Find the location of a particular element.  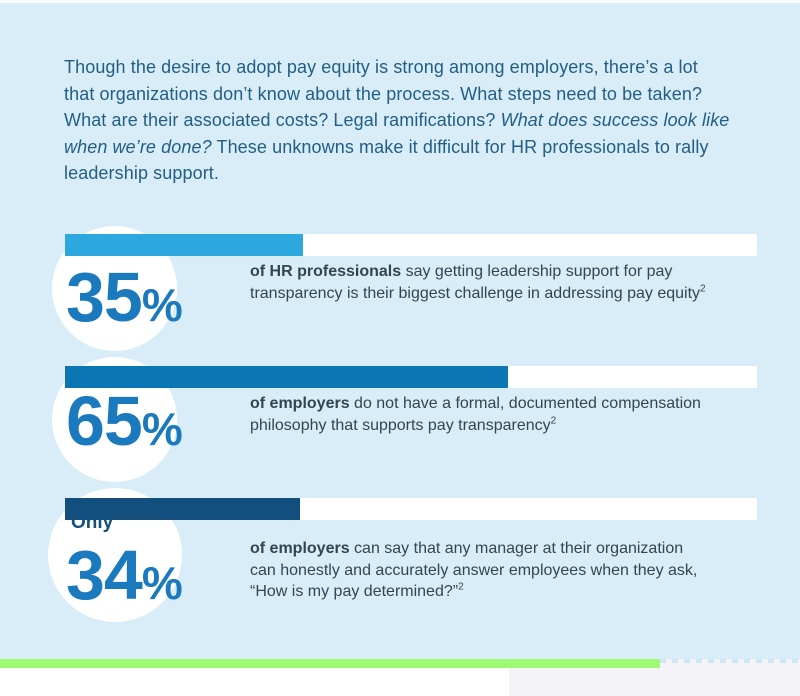

page-corner-gray is located at coordinates (654, 682).